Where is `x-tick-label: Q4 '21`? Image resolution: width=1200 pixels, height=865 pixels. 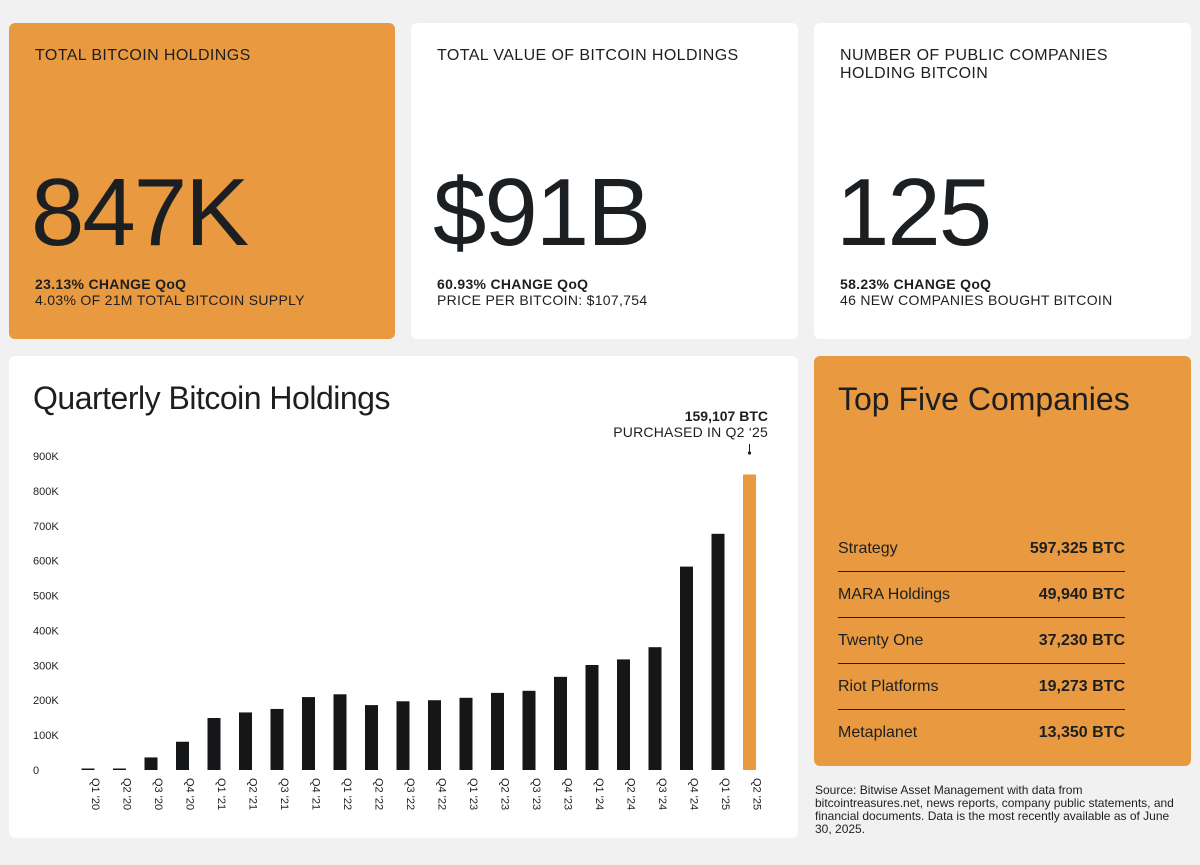
x-tick-label: Q4 '21 is located at coordinates (316, 794).